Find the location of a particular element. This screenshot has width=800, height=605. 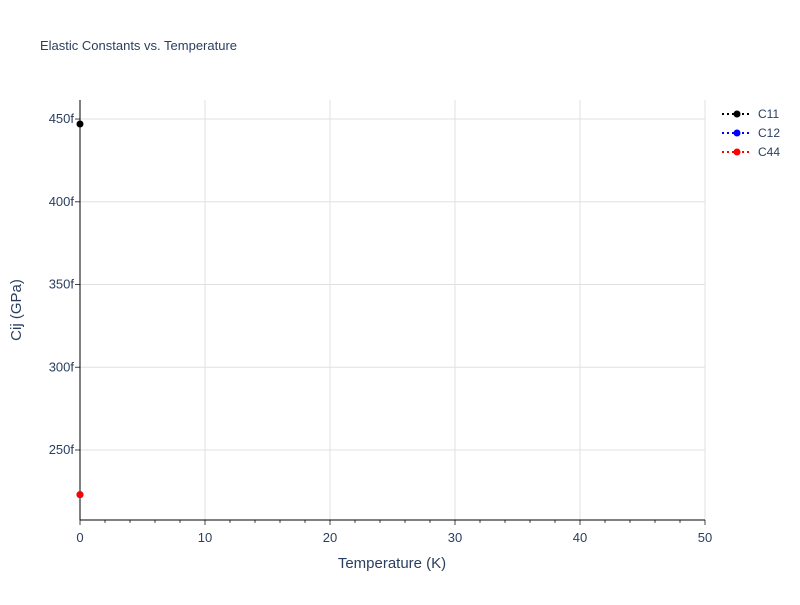

y-axis-label: Cij (GPa) is located at coordinates (16, 310).